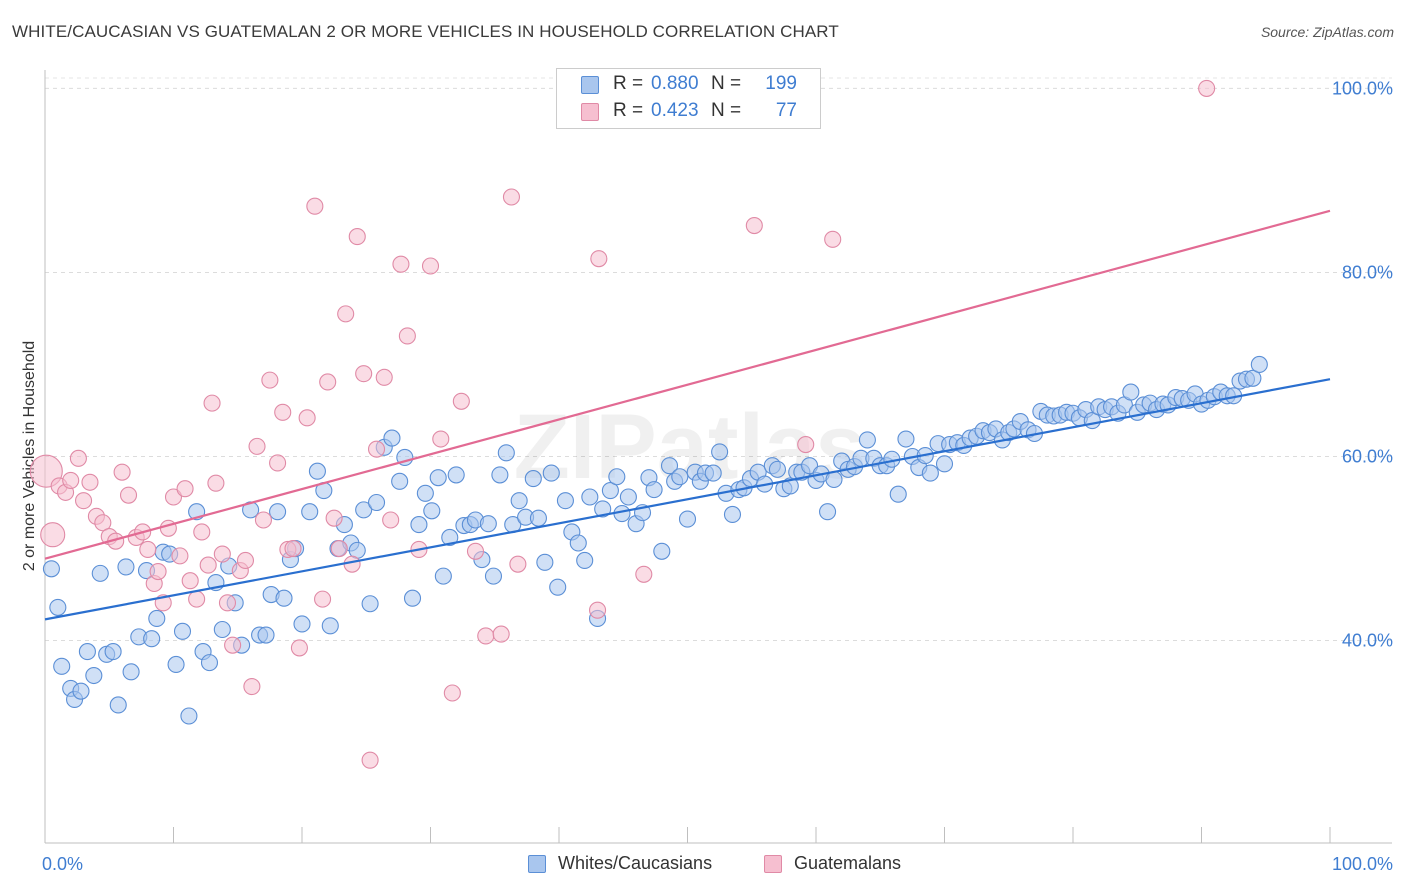  Describe the element at coordinates (675, 110) in the screenshot. I see `r-value: 0.423` at that location.